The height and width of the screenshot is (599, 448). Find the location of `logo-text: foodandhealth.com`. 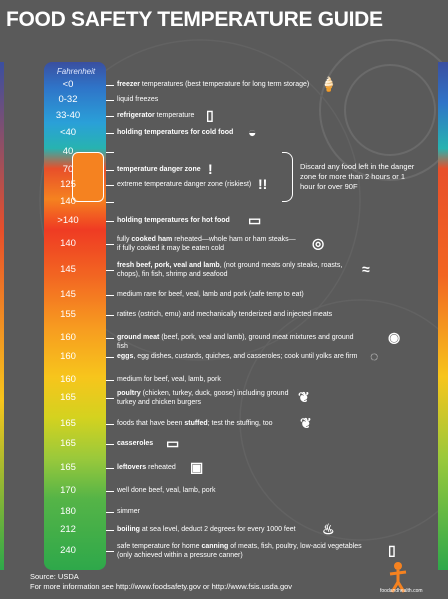

logo-text: foodandhealth.com is located at coordinates (401, 591).